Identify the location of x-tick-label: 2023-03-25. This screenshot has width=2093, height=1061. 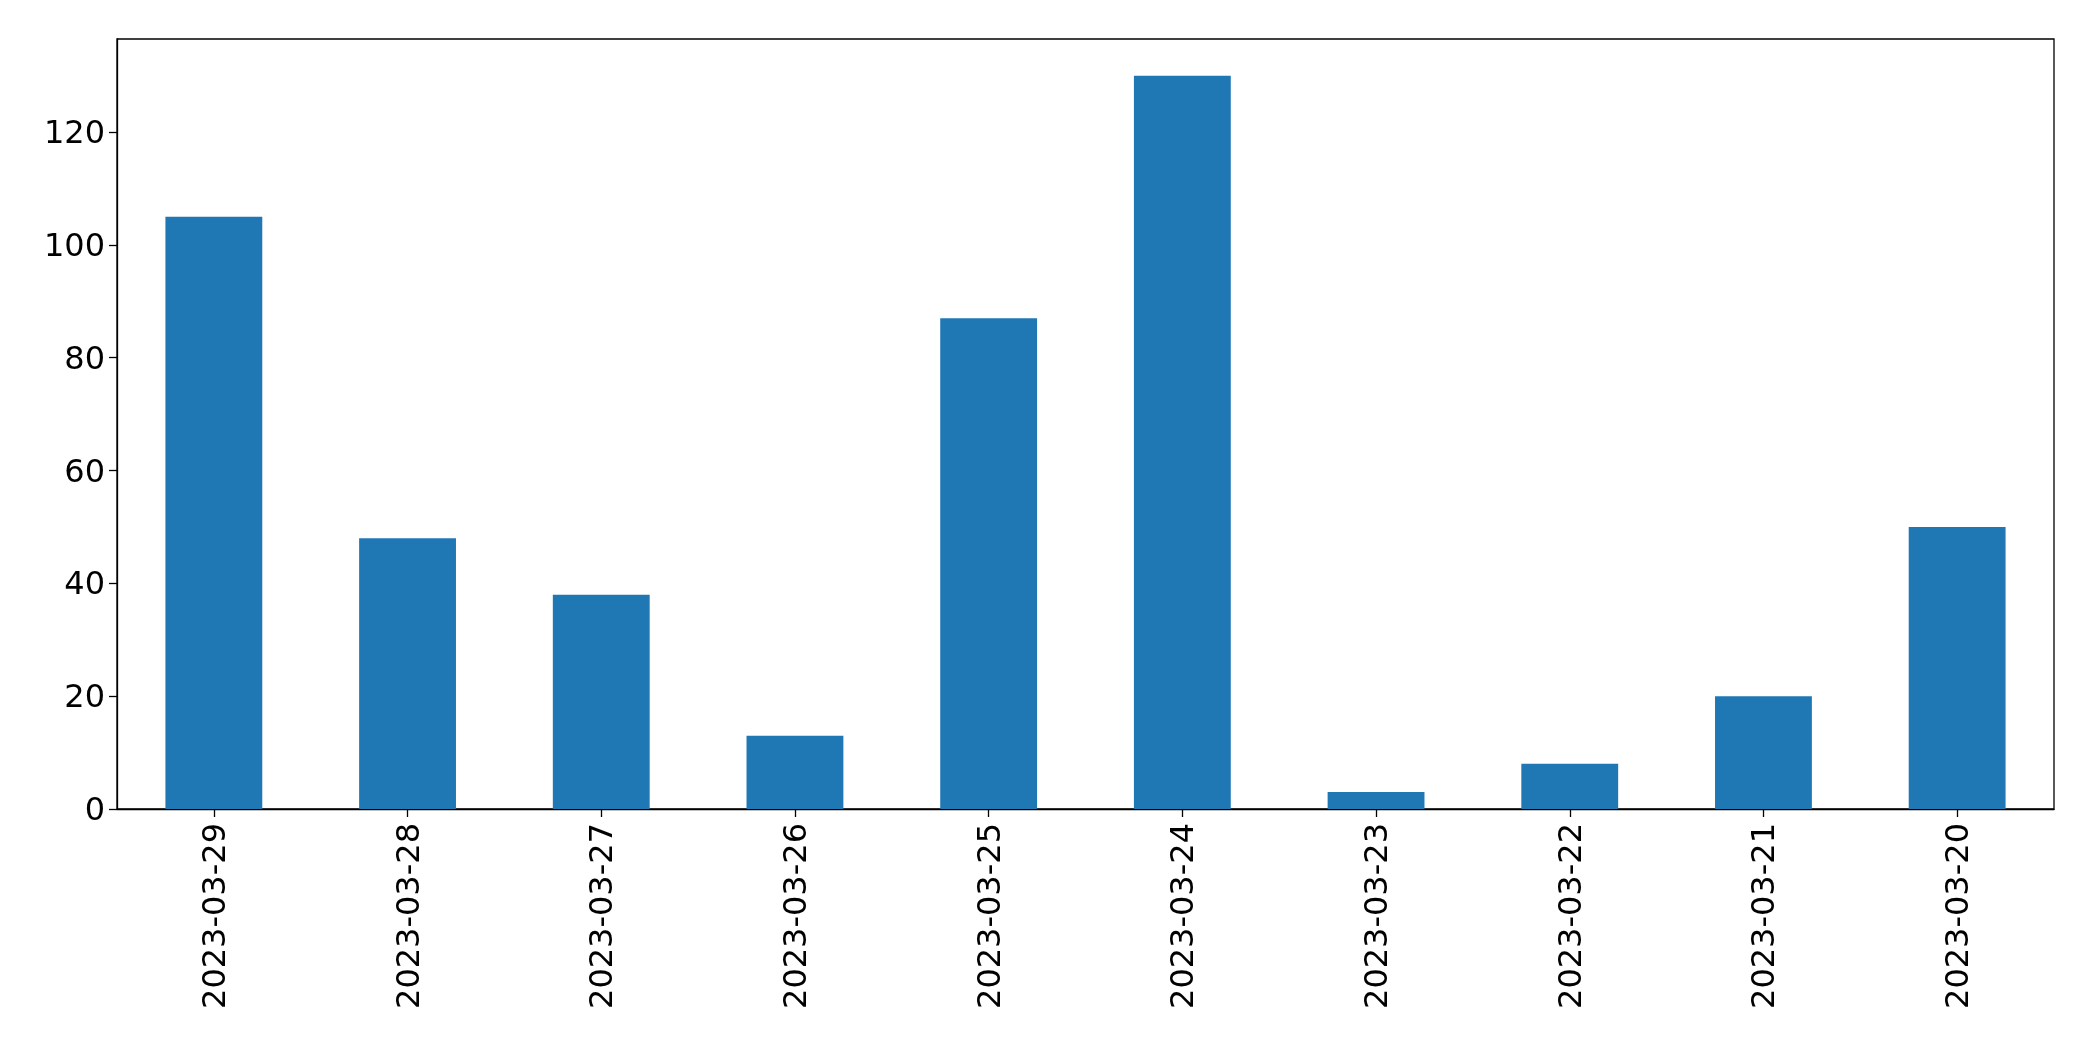
(988, 916).